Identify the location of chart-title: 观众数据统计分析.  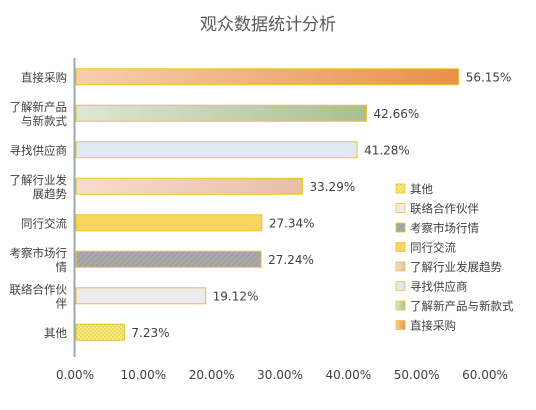
(268, 25).